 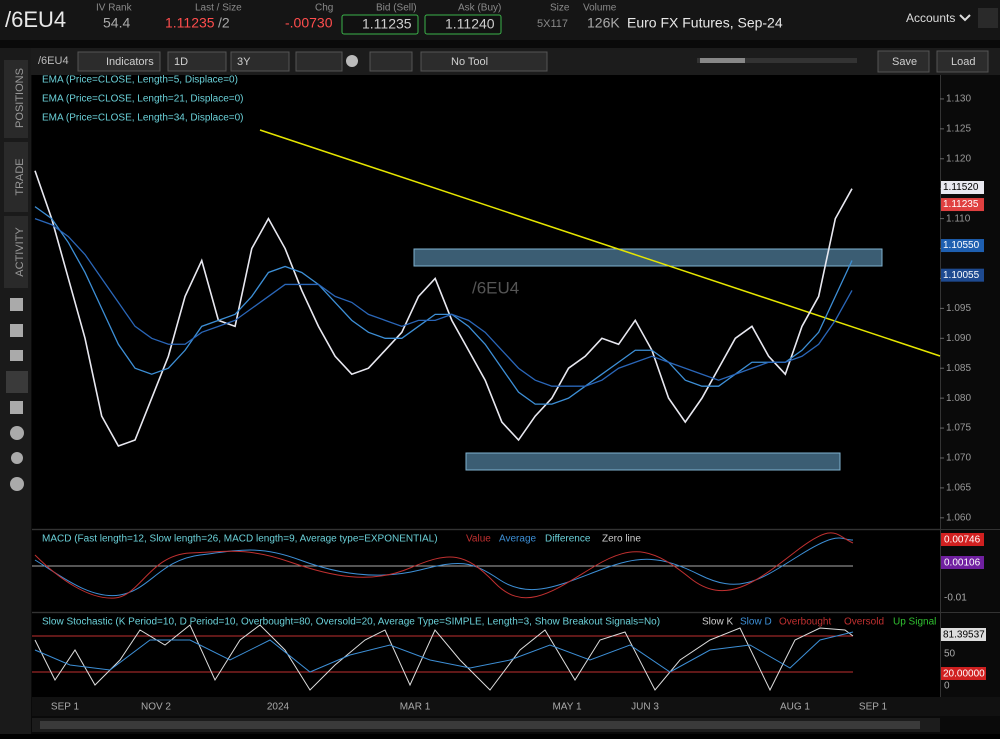 I want to click on ask-box, so click(x=463, y=24).